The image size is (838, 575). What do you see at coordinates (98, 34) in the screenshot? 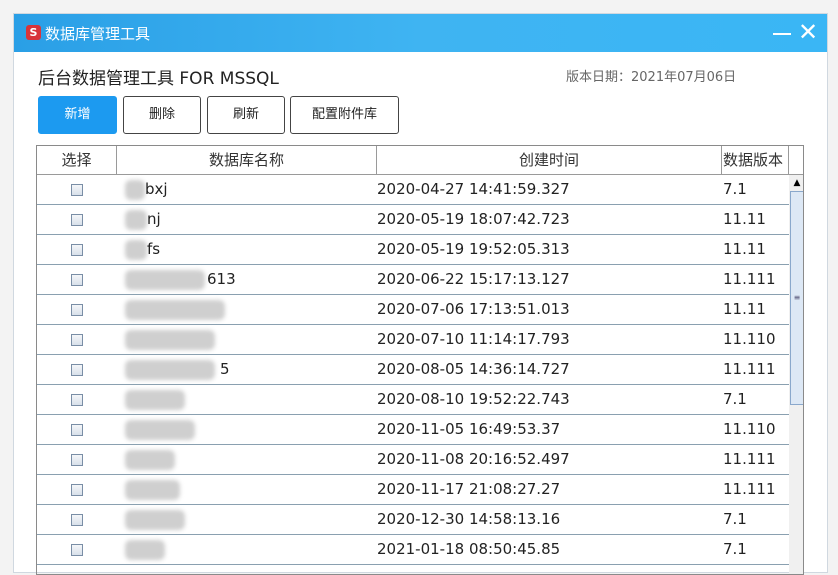
I see `window-title: 数据库管理工具` at bounding box center [98, 34].